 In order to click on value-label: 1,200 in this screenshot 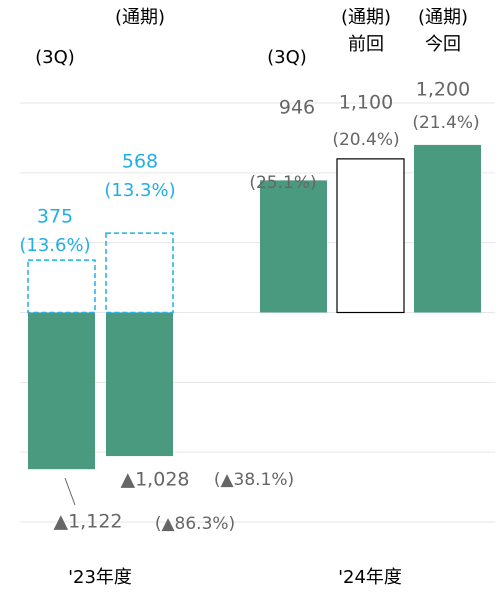, I will do `click(443, 90)`.